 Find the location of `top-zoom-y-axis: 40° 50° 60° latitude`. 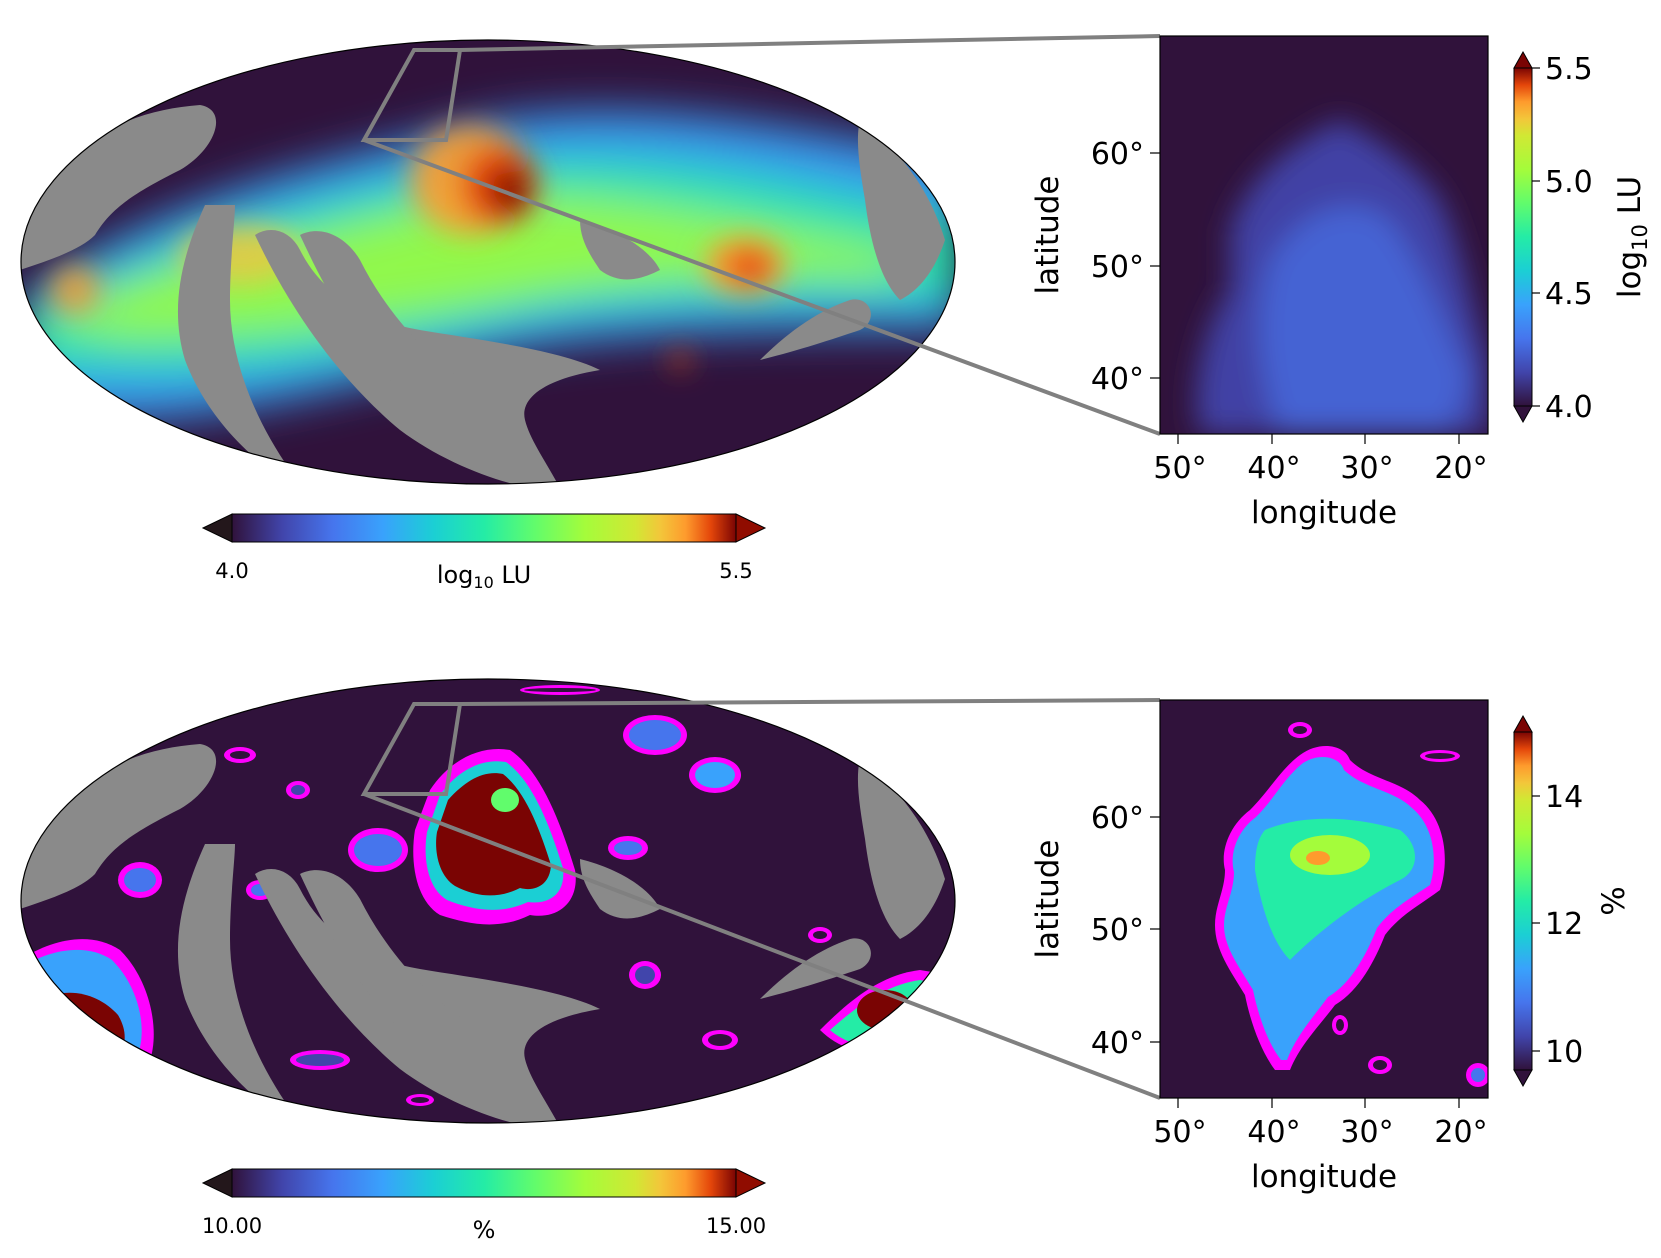

top-zoom-y-axis: 40° 50° 60° latitude is located at coordinates (1095, 267).